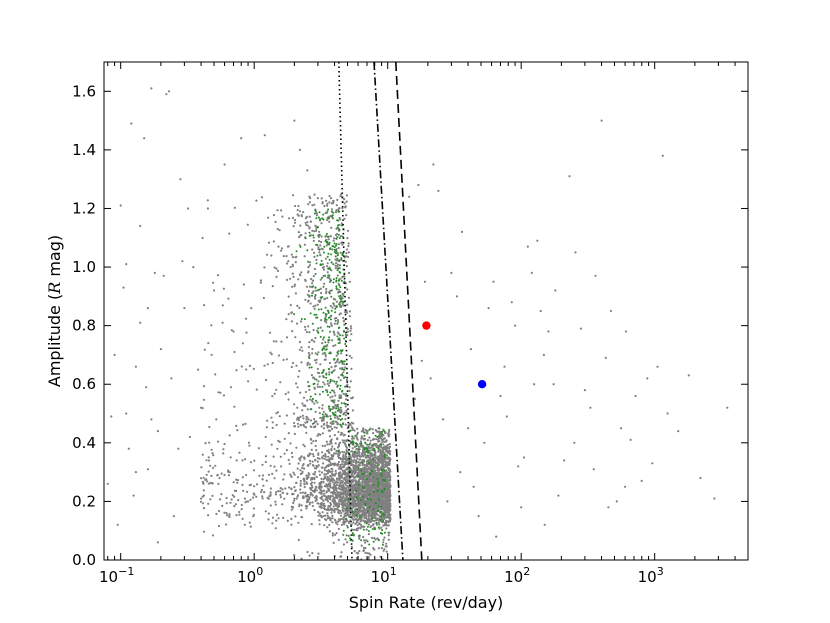 Image resolution: width=830 pixels, height=623 pixels. I want to click on x-tick-label: 100, so click(250, 575).